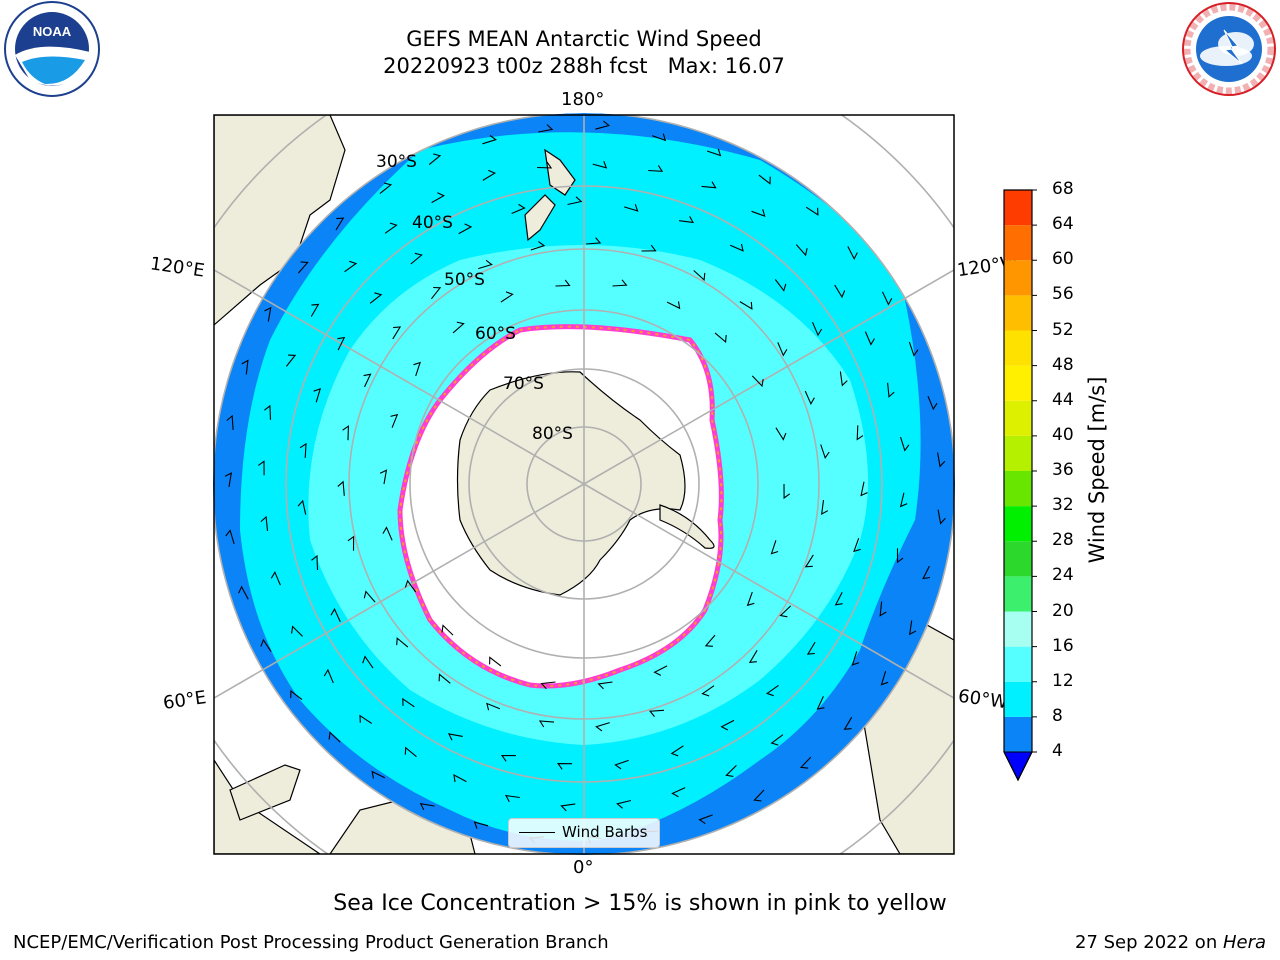 This screenshot has height=960, width=1280. What do you see at coordinates (1063, 224) in the screenshot?
I see `colorbar-tick-label: 64` at bounding box center [1063, 224].